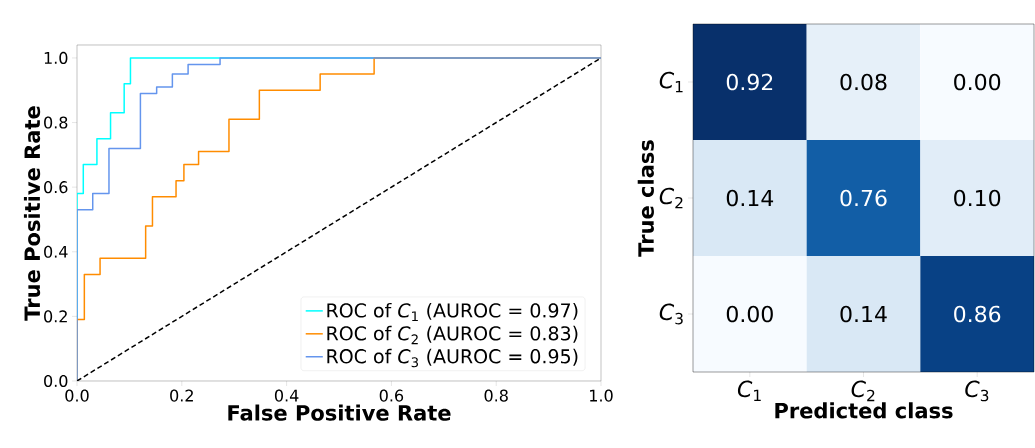  What do you see at coordinates (56, 251) in the screenshot?
I see `y-tick-label: 0.4` at bounding box center [56, 251].